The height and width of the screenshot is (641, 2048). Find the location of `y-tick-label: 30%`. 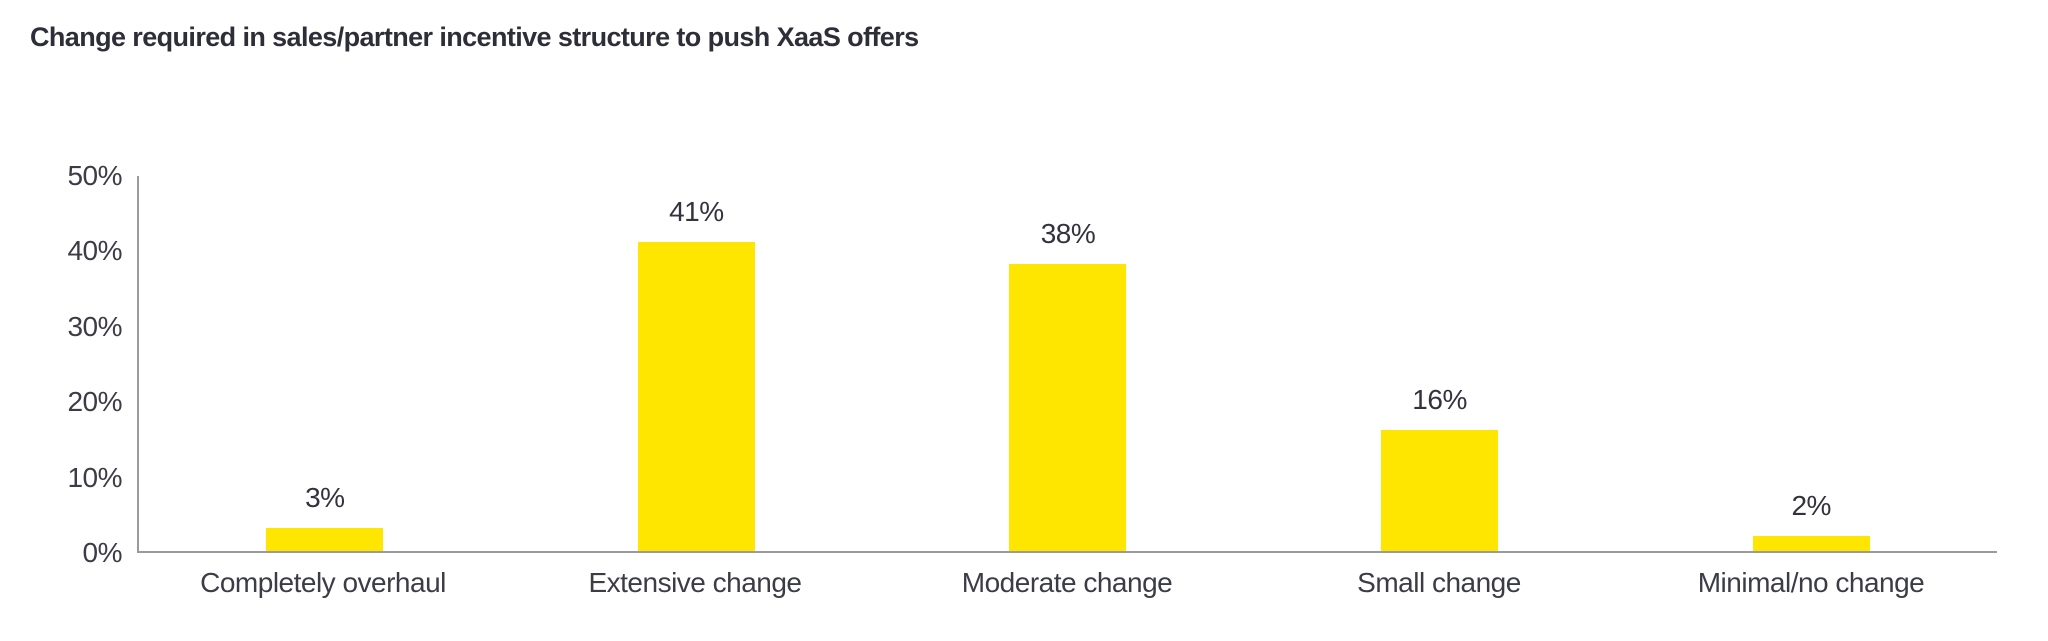

y-tick-label: 30% is located at coordinates (94, 326).